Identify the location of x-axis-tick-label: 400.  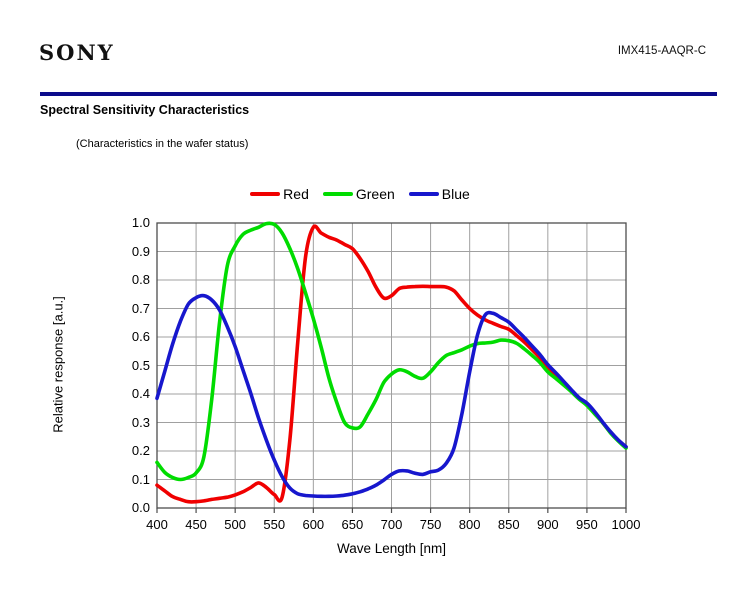
(157, 524).